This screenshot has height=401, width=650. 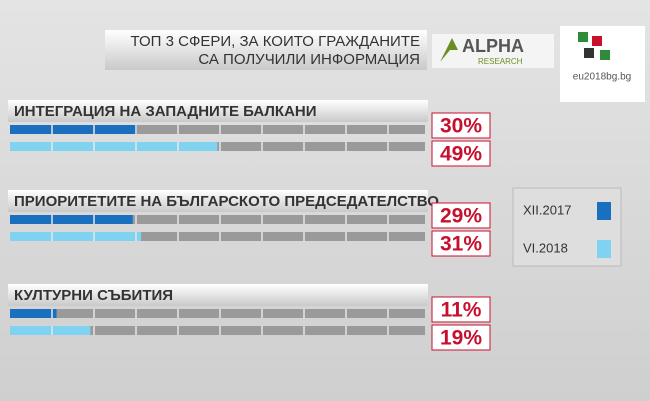 I want to click on category-label: КУЛТУРНИ СЪБИТИЯ, so click(x=93, y=295).